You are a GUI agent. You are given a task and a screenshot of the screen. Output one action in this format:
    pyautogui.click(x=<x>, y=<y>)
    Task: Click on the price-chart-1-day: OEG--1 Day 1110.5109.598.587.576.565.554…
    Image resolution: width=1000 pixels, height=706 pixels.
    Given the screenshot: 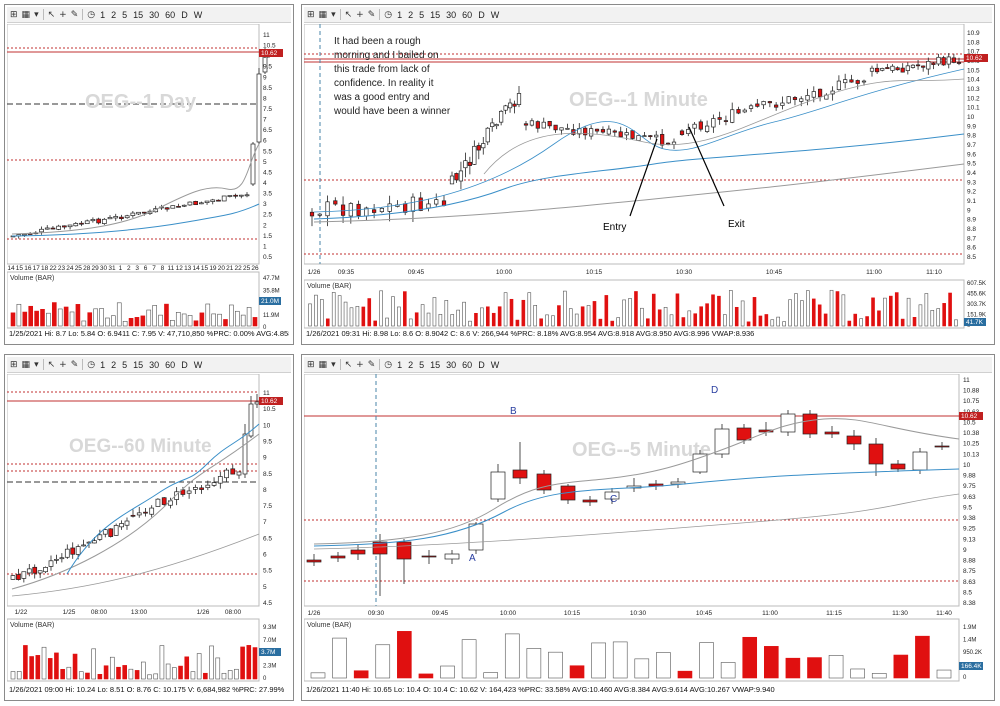 What is the action you would take?
    pyautogui.click(x=150, y=179)
    